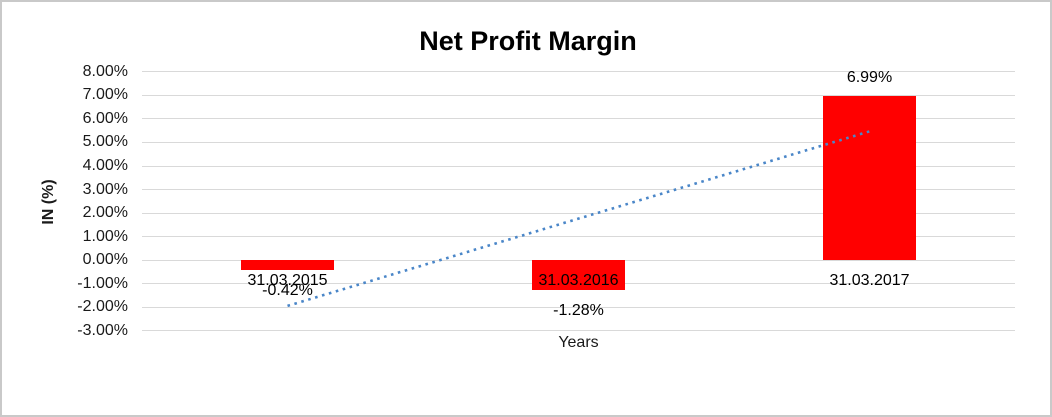  Describe the element at coordinates (105, 118) in the screenshot. I see `y-tick-label: 6.00%` at that location.